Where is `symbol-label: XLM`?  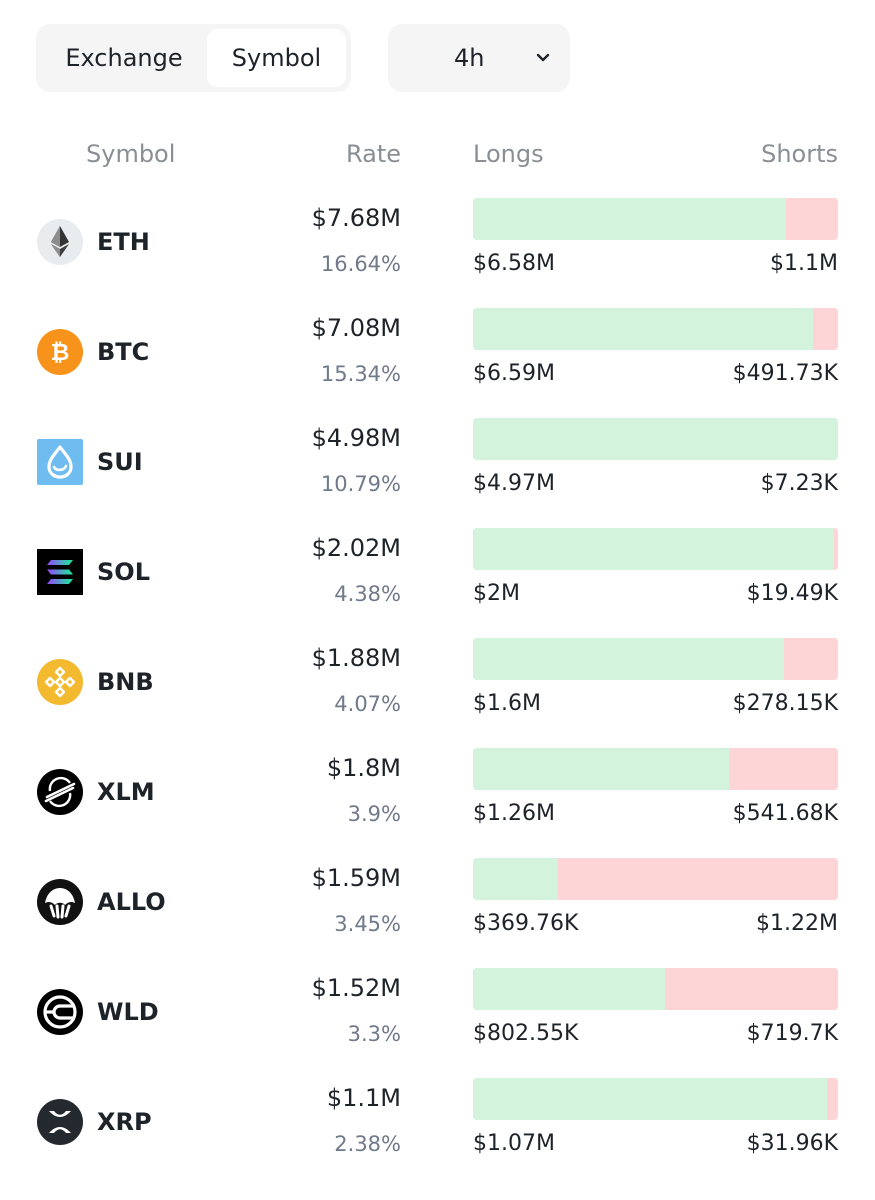 symbol-label: XLM is located at coordinates (126, 792).